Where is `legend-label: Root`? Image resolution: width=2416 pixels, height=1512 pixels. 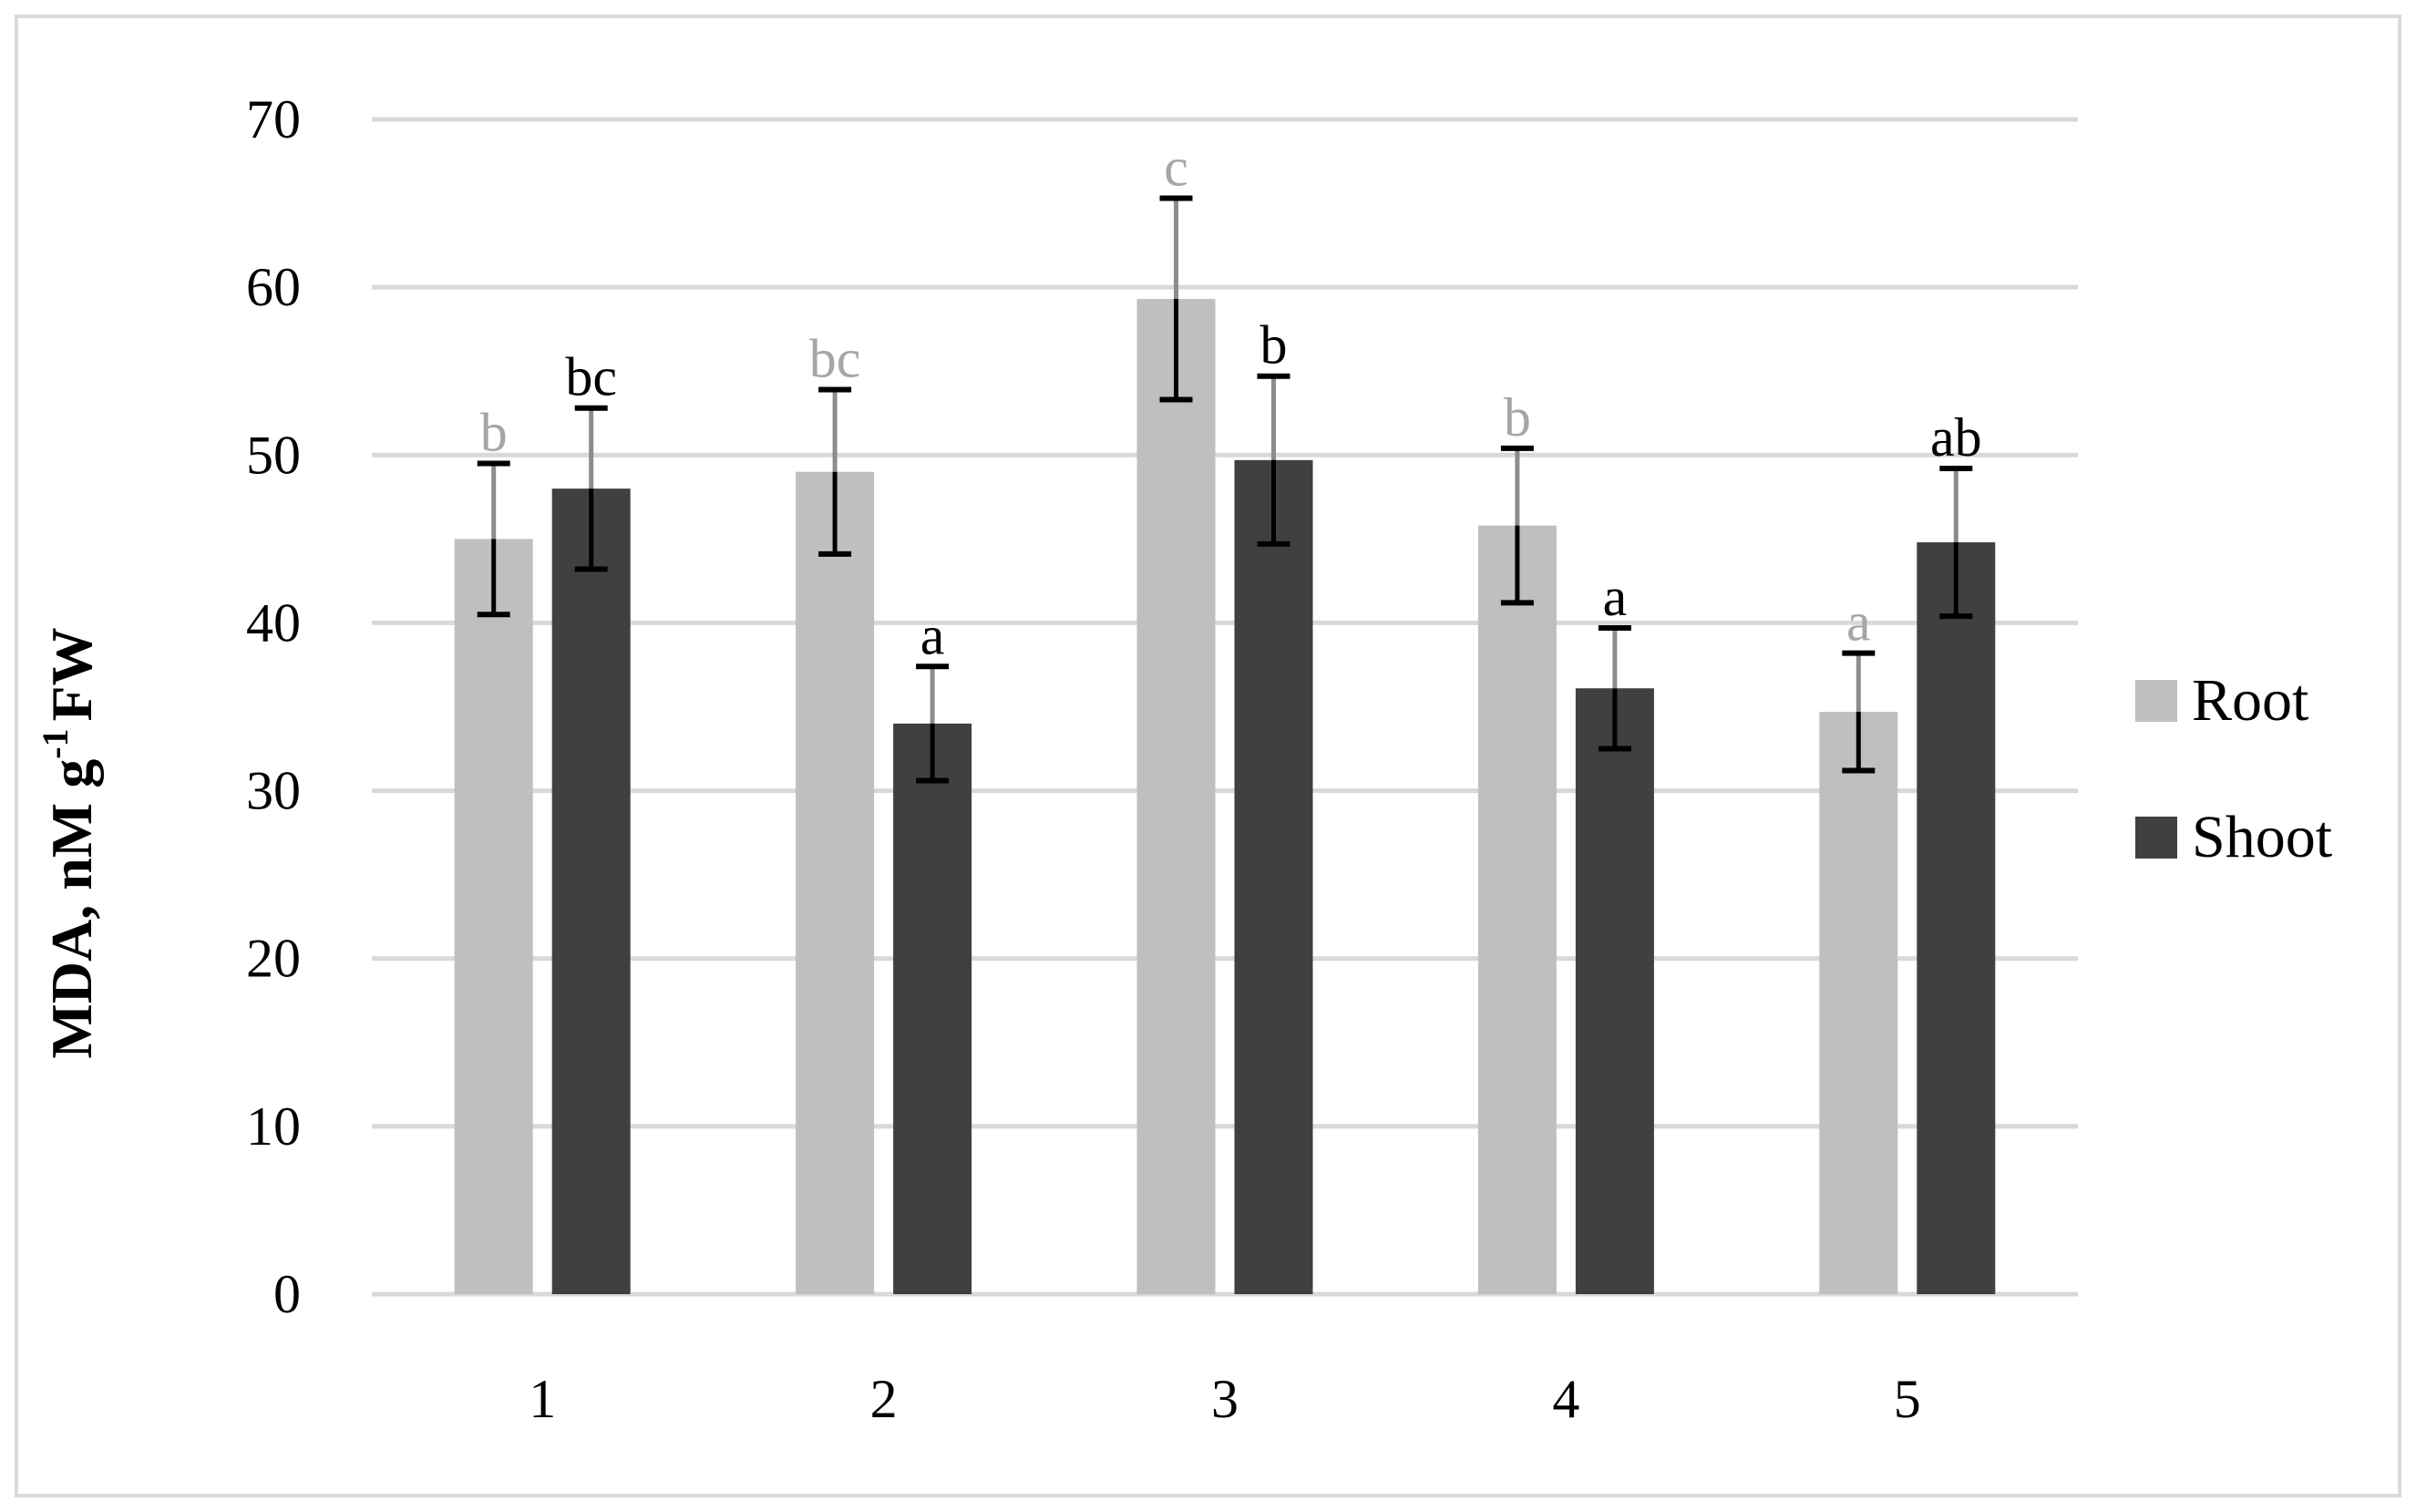
legend-label: Root is located at coordinates (2250, 700).